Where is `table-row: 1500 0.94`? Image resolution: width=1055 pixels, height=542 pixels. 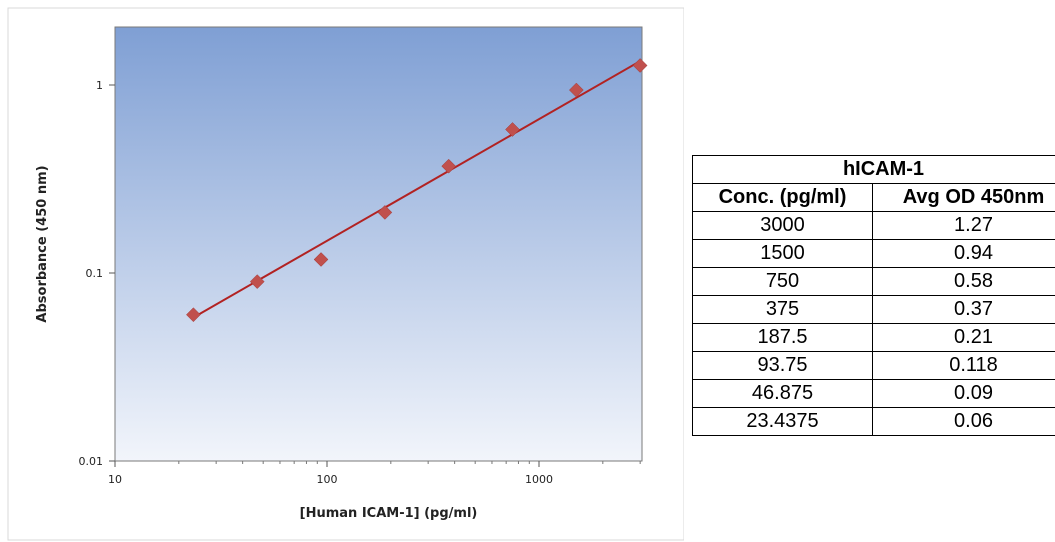 table-row: 1500 0.94 is located at coordinates (873, 253).